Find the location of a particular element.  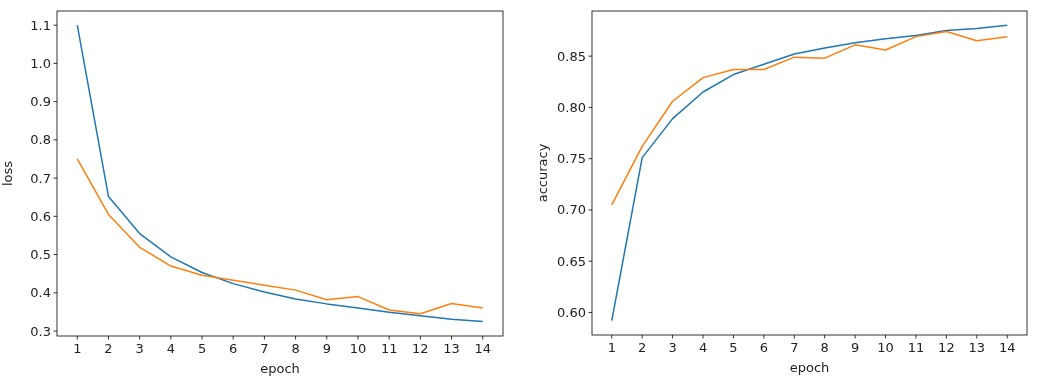

y-tick-label: 0.3 is located at coordinates (40, 331).